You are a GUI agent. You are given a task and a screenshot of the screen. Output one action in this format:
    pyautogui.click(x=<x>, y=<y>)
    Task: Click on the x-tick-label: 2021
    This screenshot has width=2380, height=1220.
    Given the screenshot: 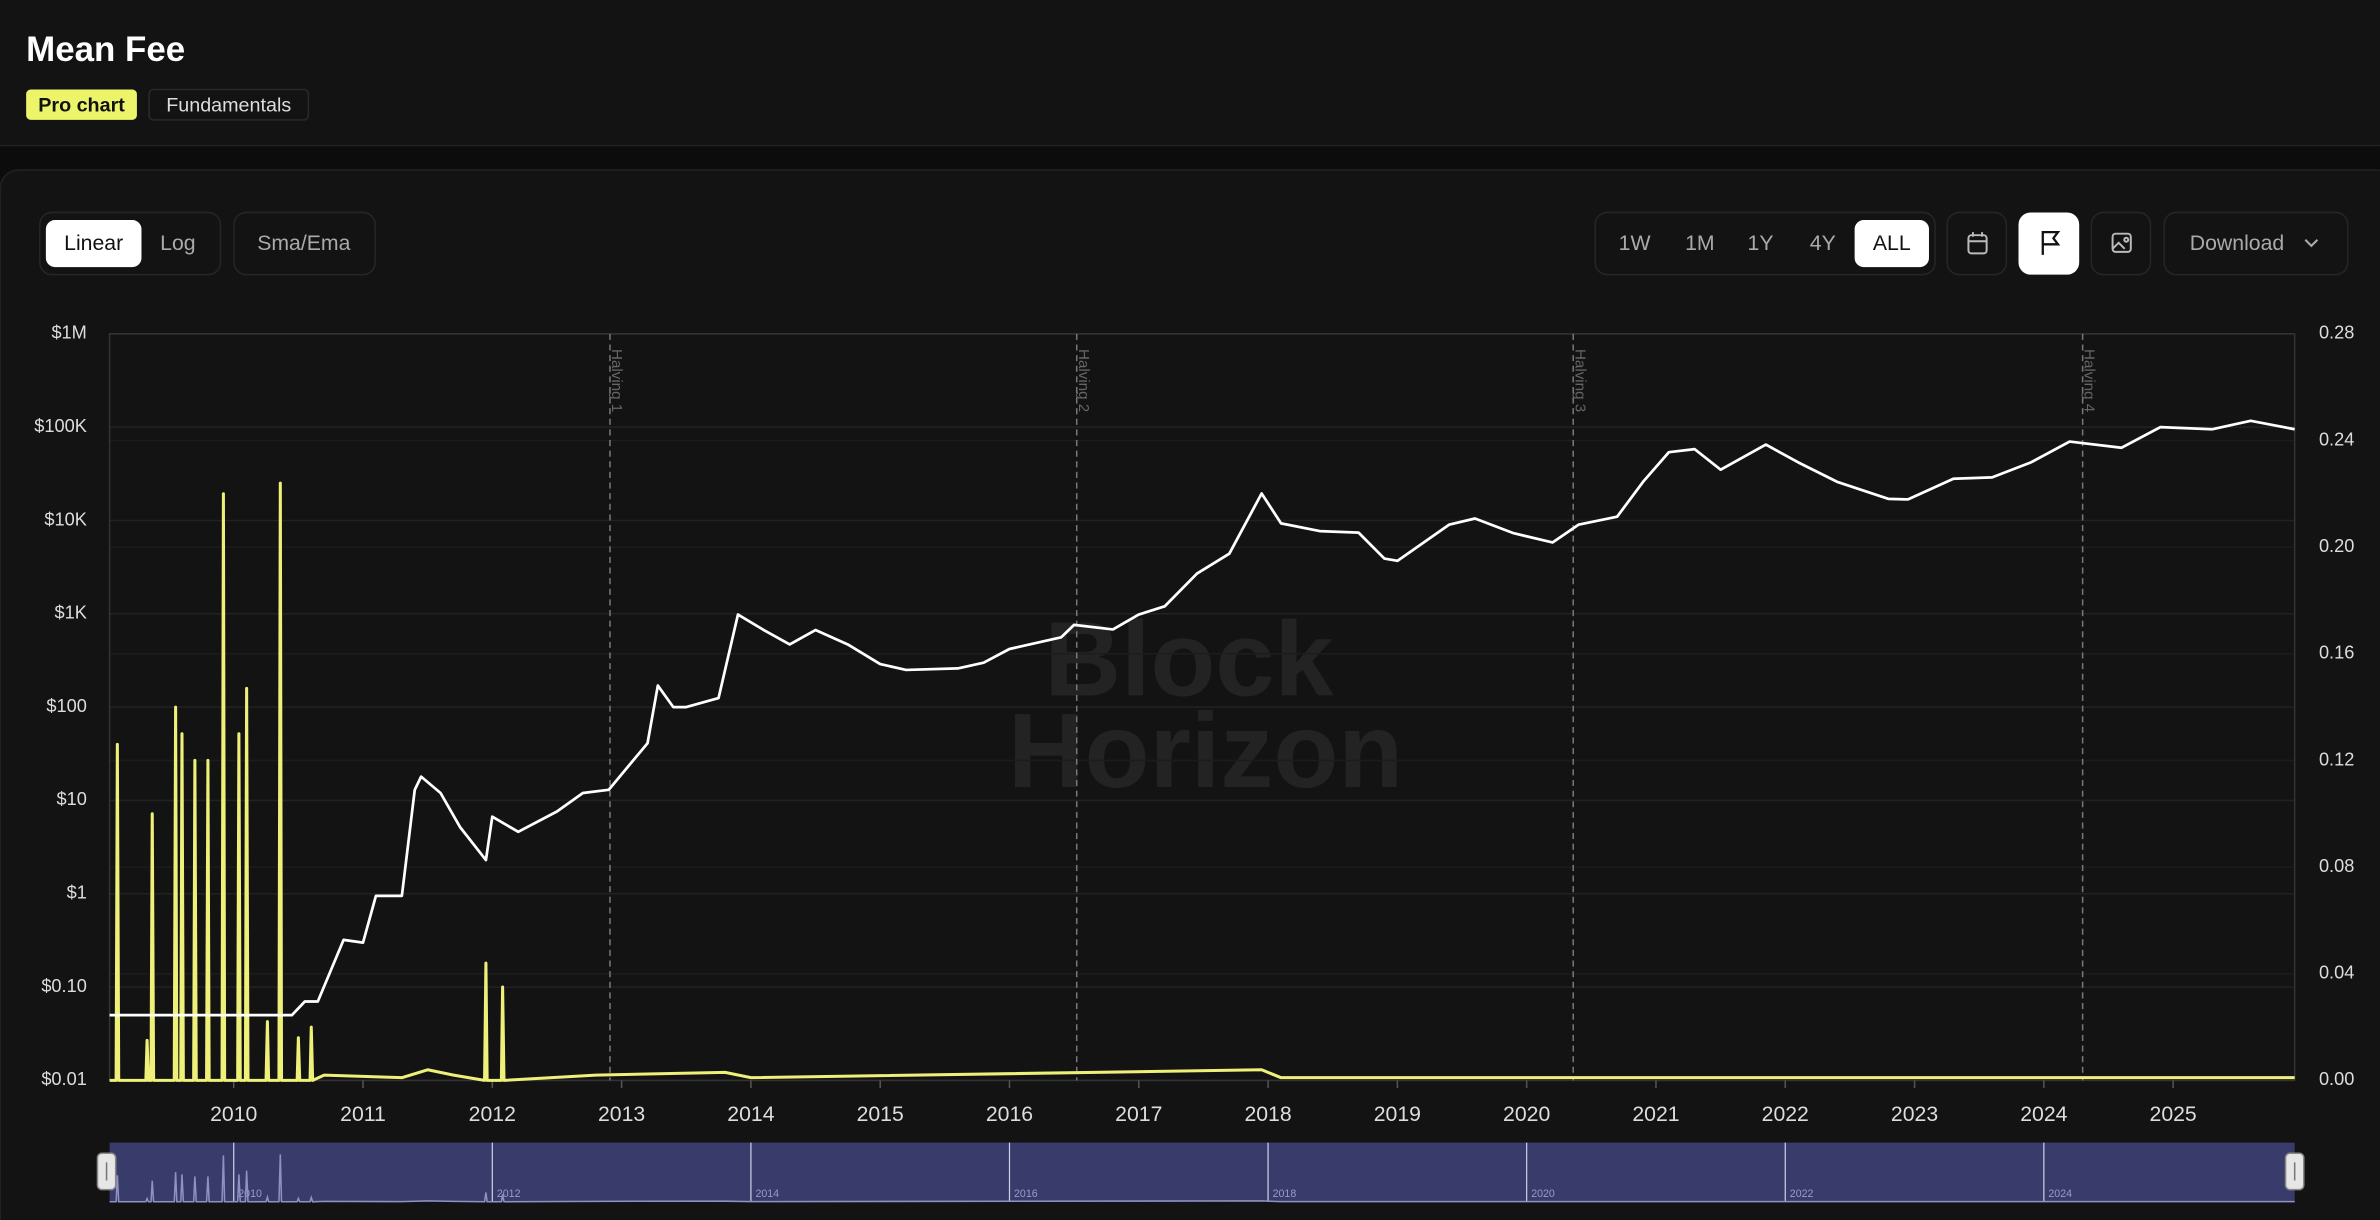 What is the action you would take?
    pyautogui.click(x=1655, y=1114)
    